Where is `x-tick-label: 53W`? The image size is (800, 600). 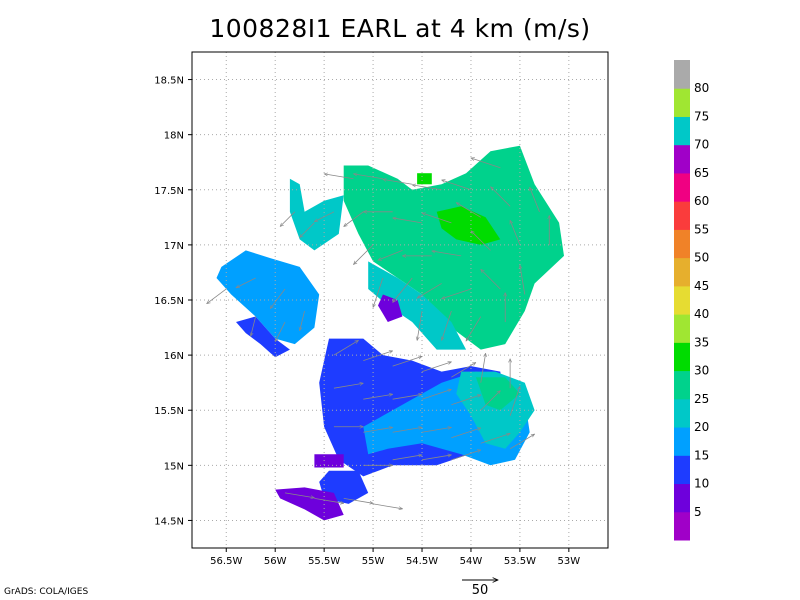
x-tick-label: 53W is located at coordinates (569, 561).